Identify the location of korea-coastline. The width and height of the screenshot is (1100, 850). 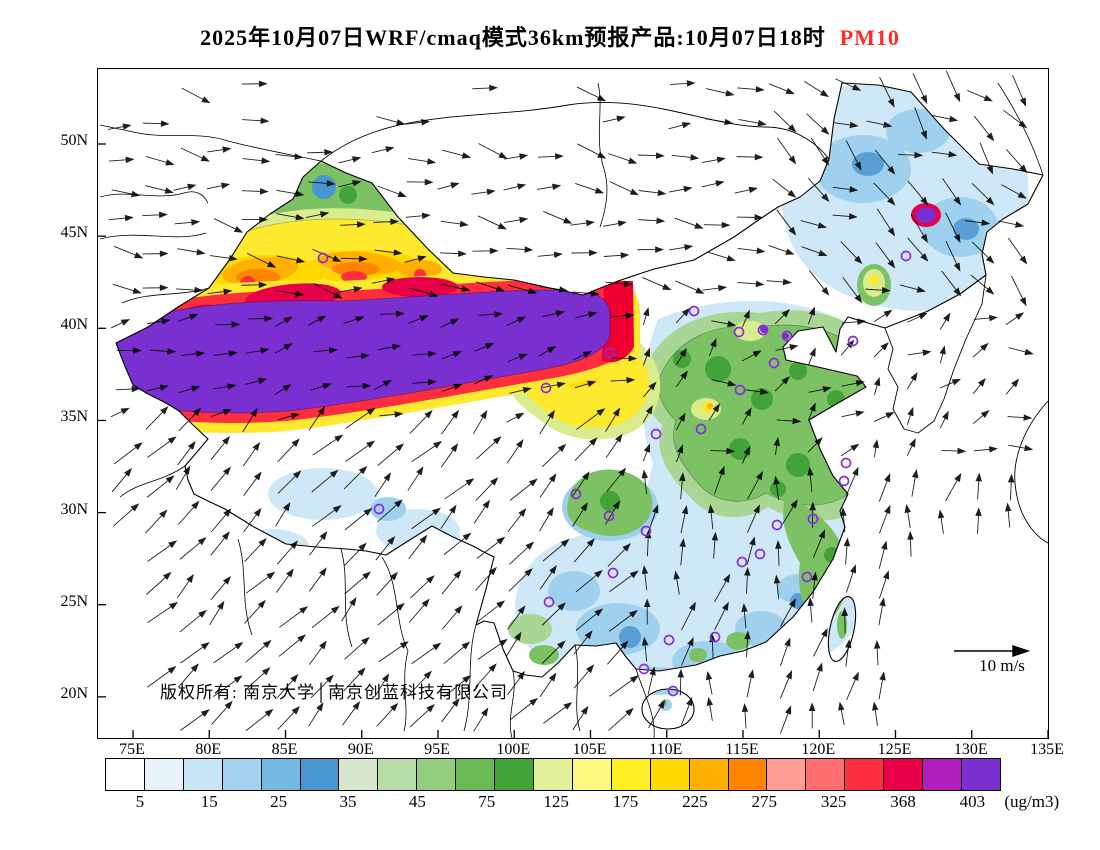
(935, 354).